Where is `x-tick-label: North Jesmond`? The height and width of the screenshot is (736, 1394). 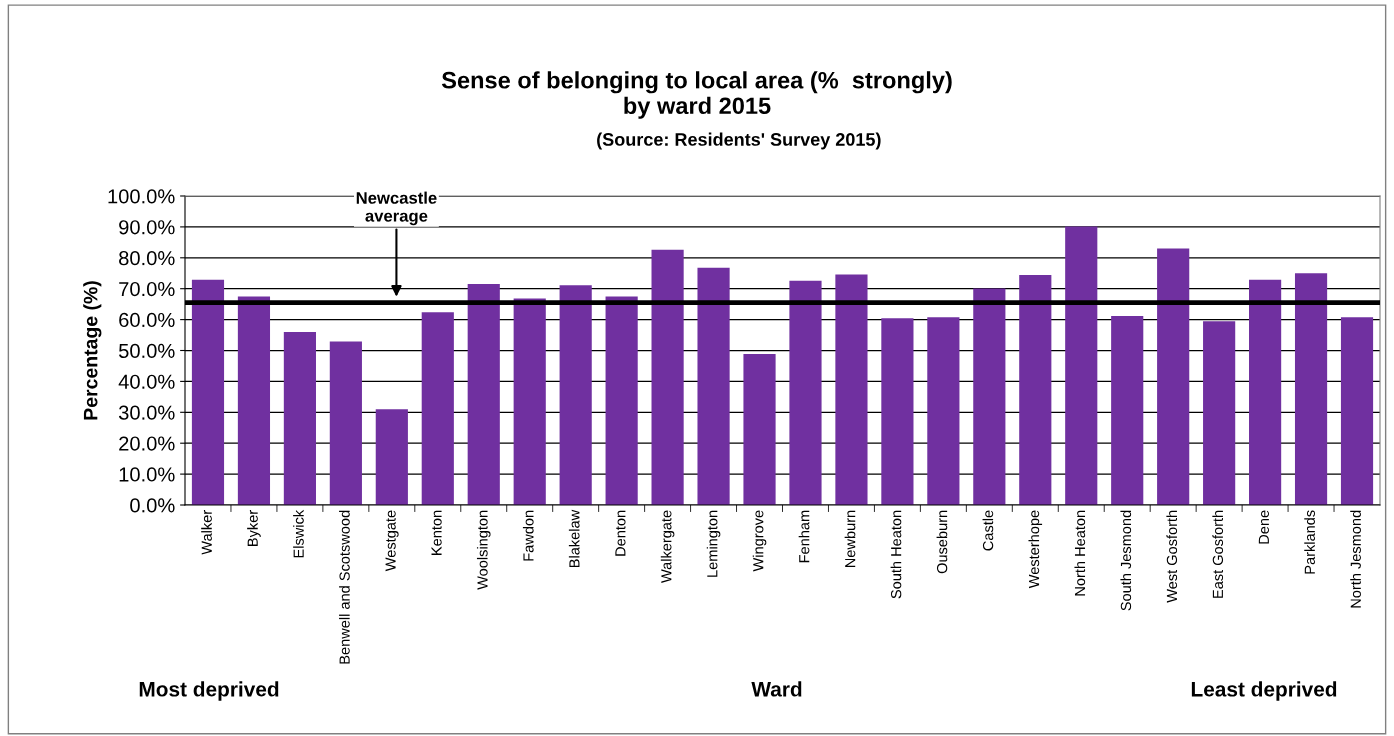 x-tick-label: North Jesmond is located at coordinates (1355, 559).